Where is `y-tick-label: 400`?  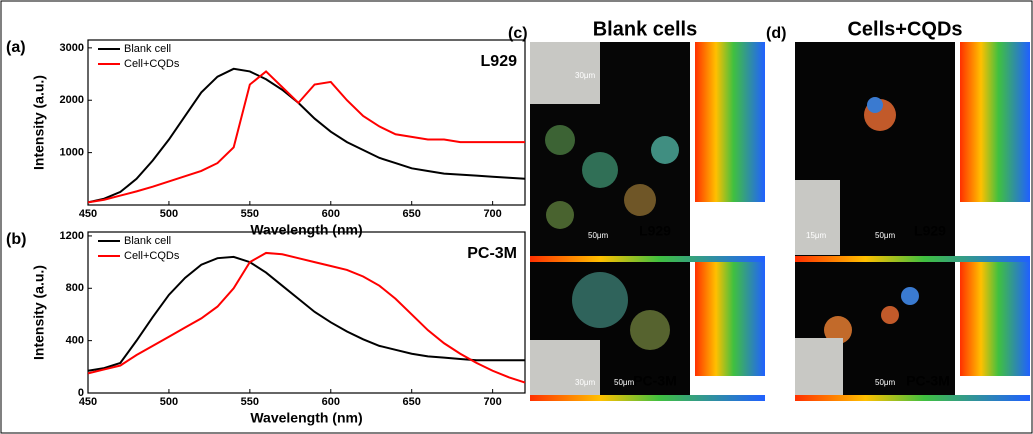 y-tick-label: 400 is located at coordinates (75, 341).